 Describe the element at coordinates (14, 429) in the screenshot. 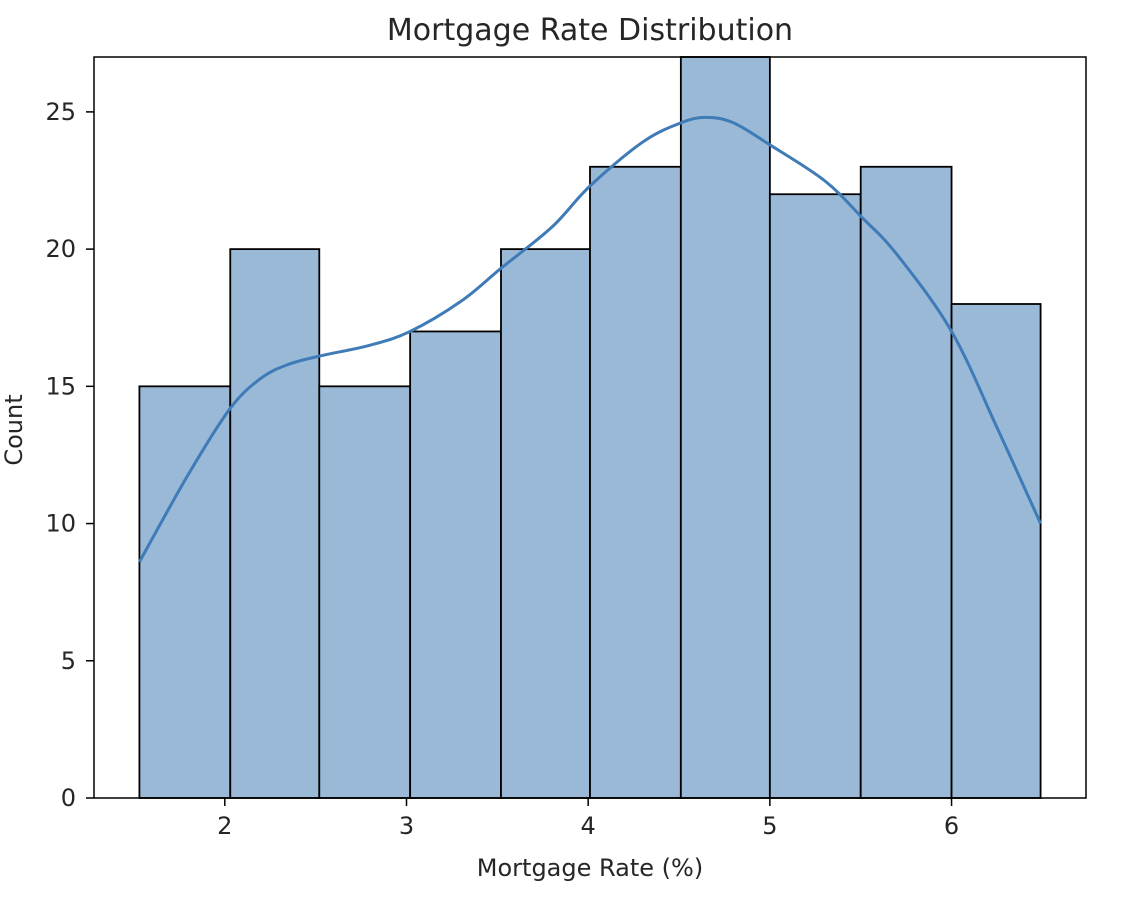

I see `y-axis-label: Count` at that location.